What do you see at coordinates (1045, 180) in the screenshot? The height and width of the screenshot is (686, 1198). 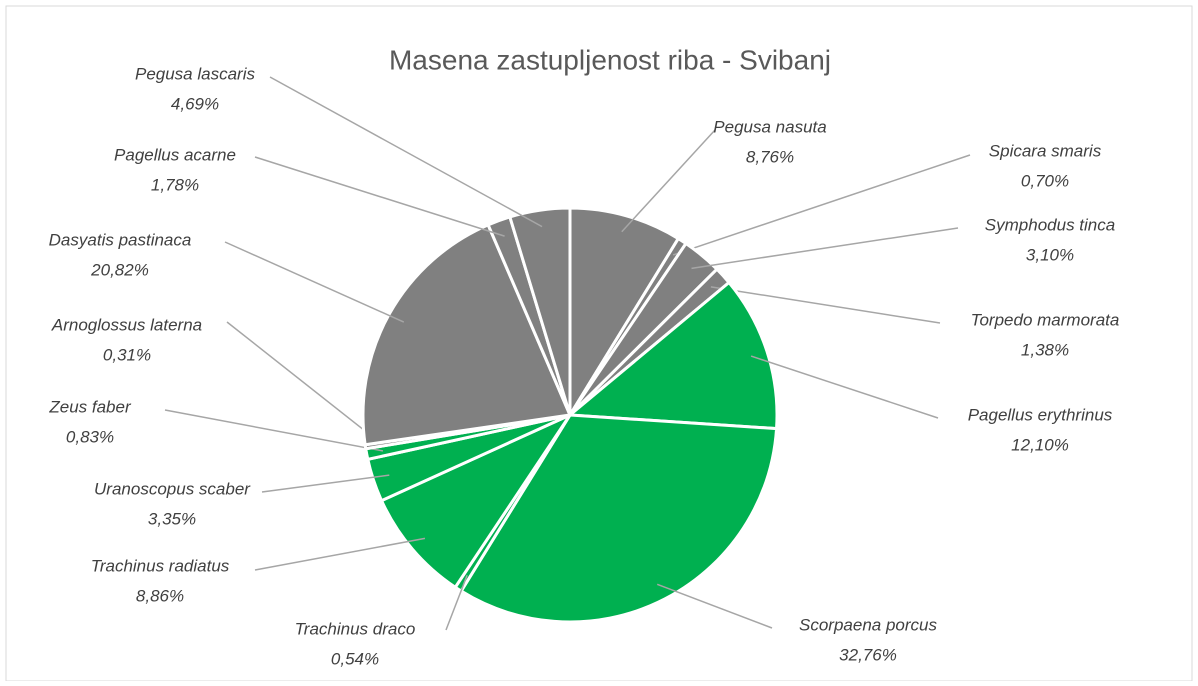 I see `value-label: 0,70%` at bounding box center [1045, 180].